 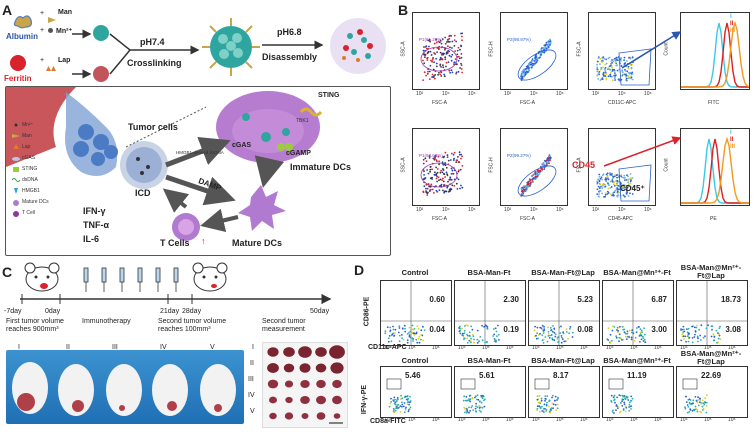 I want to click on flow-xlabel: FSC-A, so click(x=527, y=103).